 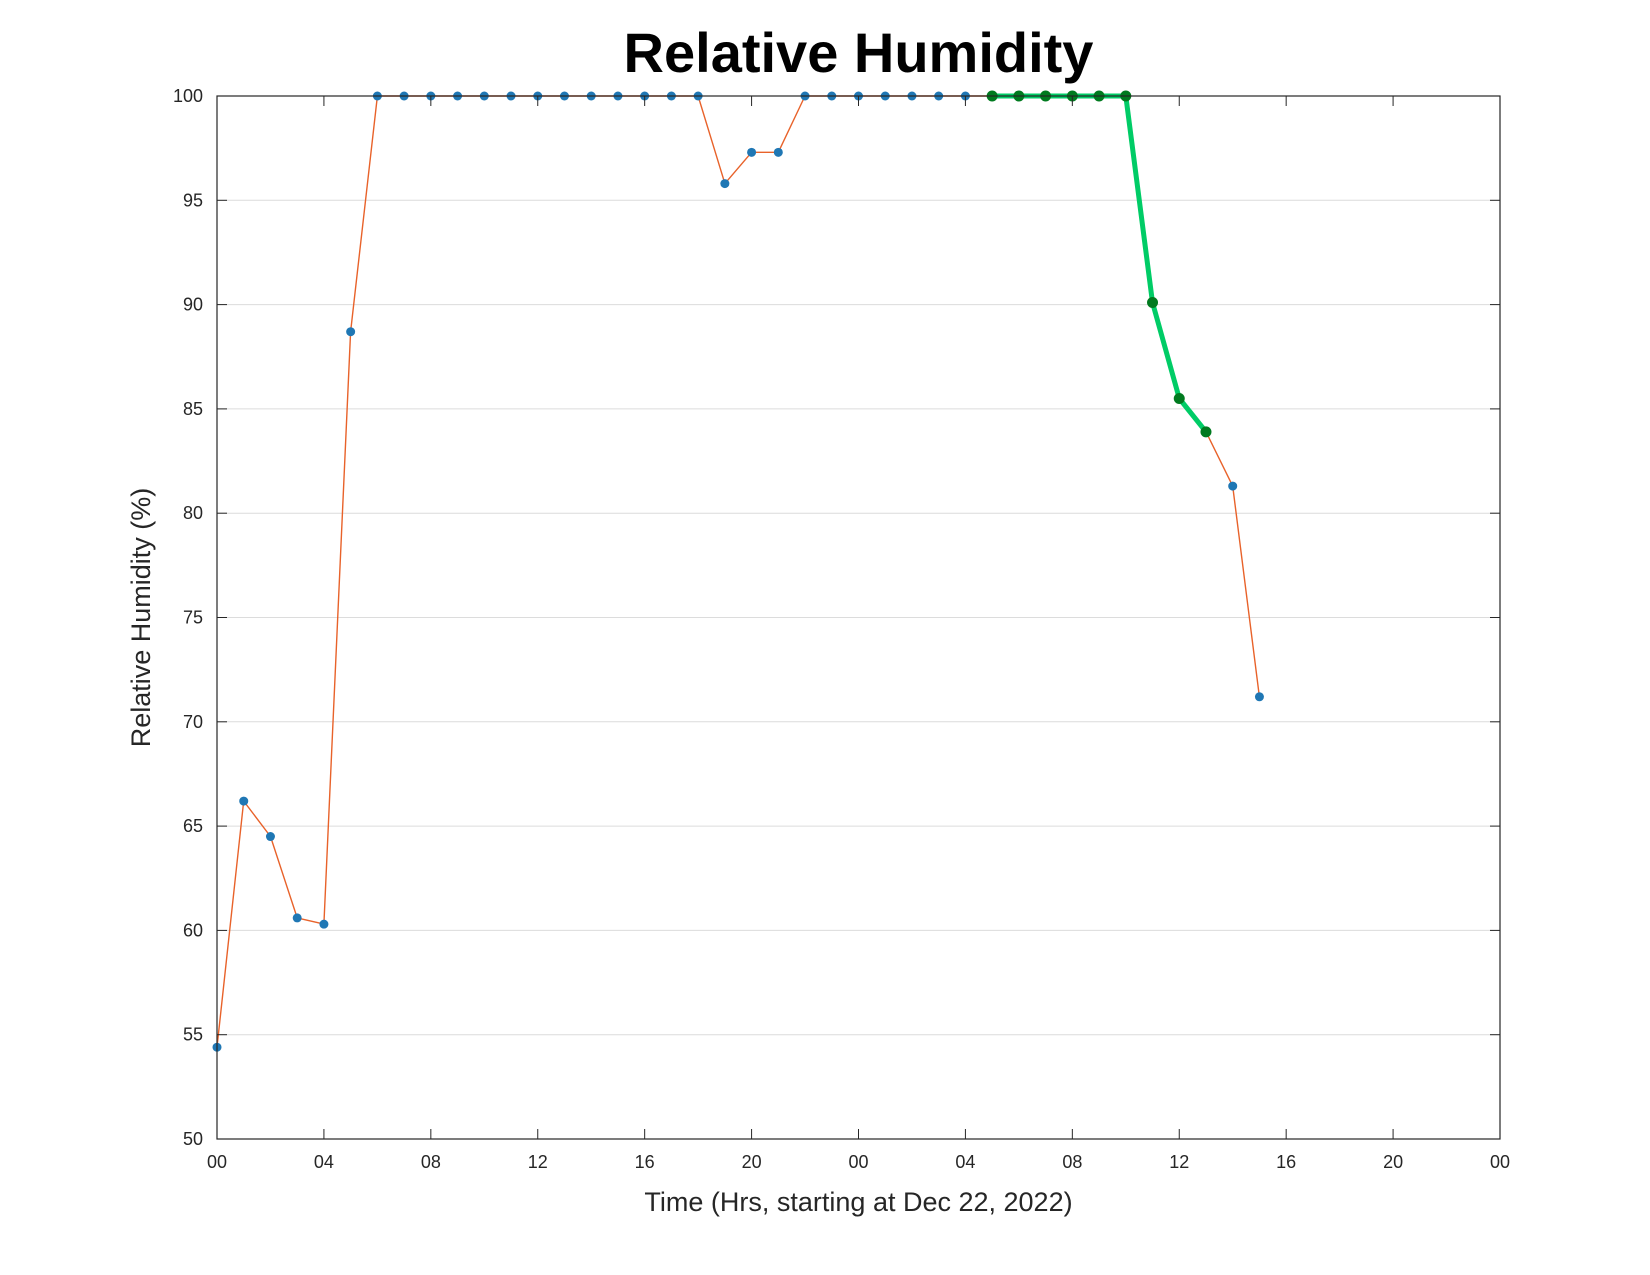 What do you see at coordinates (188, 96) in the screenshot?
I see `y-tick-label: 100` at bounding box center [188, 96].